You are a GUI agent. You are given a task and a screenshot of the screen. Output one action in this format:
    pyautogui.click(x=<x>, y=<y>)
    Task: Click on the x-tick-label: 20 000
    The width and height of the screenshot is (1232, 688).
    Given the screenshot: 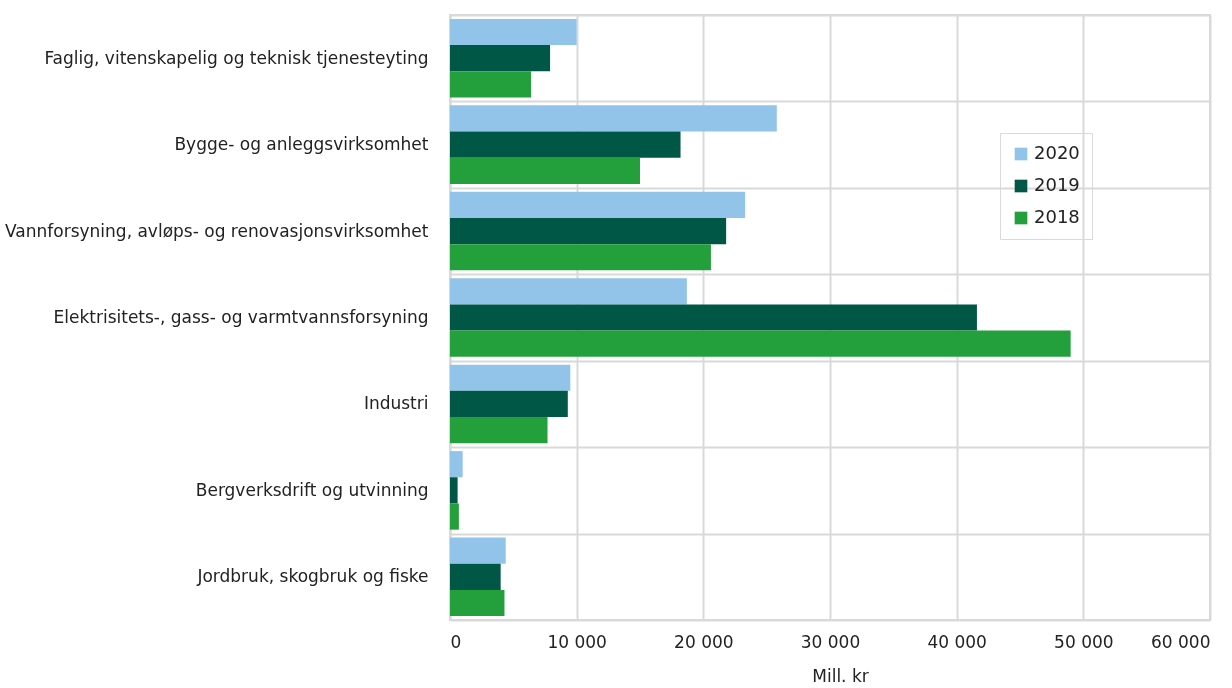 What is the action you would take?
    pyautogui.click(x=704, y=641)
    